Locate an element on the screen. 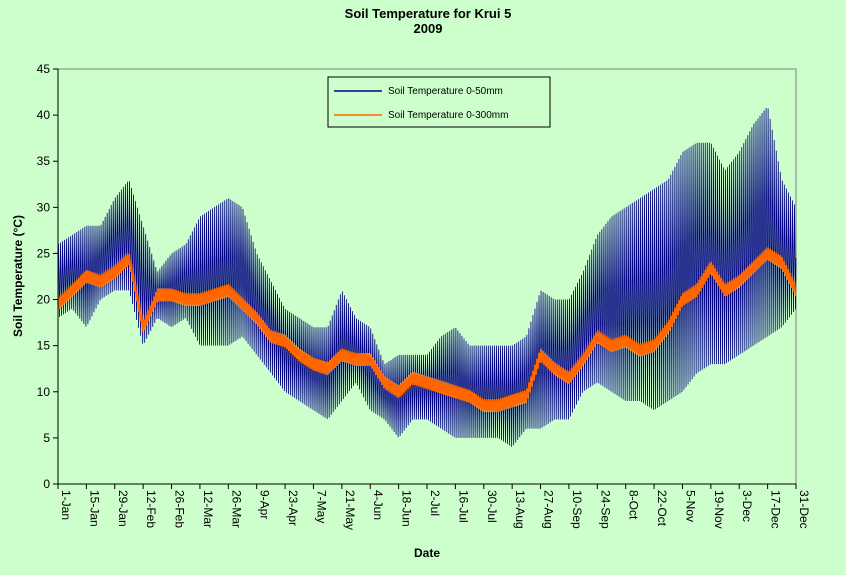 The width and height of the screenshot is (846, 575). chart-title: Soil Temperature for Krui 5 is located at coordinates (428, 13).